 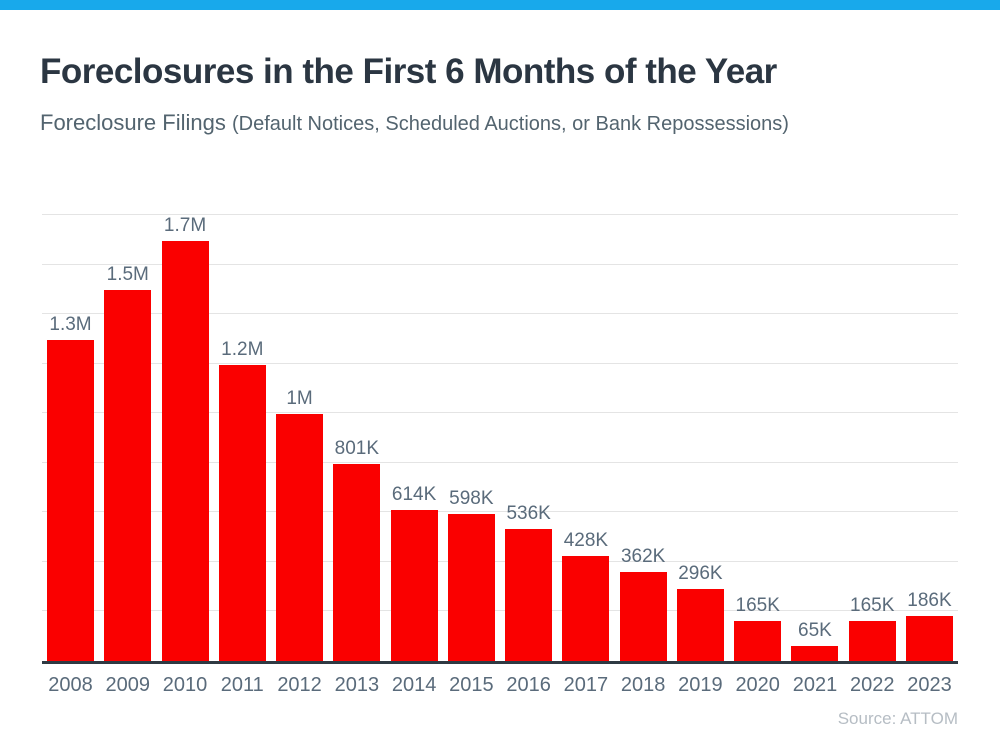 What do you see at coordinates (815, 630) in the screenshot?
I see `bar-value-label: 65K` at bounding box center [815, 630].